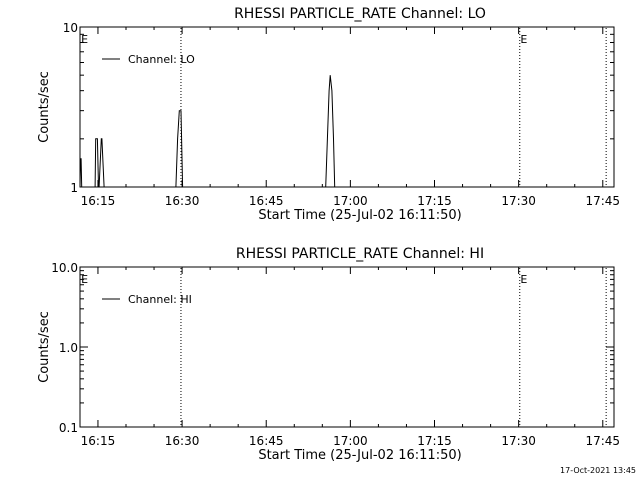 The width and height of the screenshot is (640, 480). I want to click on y-tick-label: 0.1, so click(68, 428).